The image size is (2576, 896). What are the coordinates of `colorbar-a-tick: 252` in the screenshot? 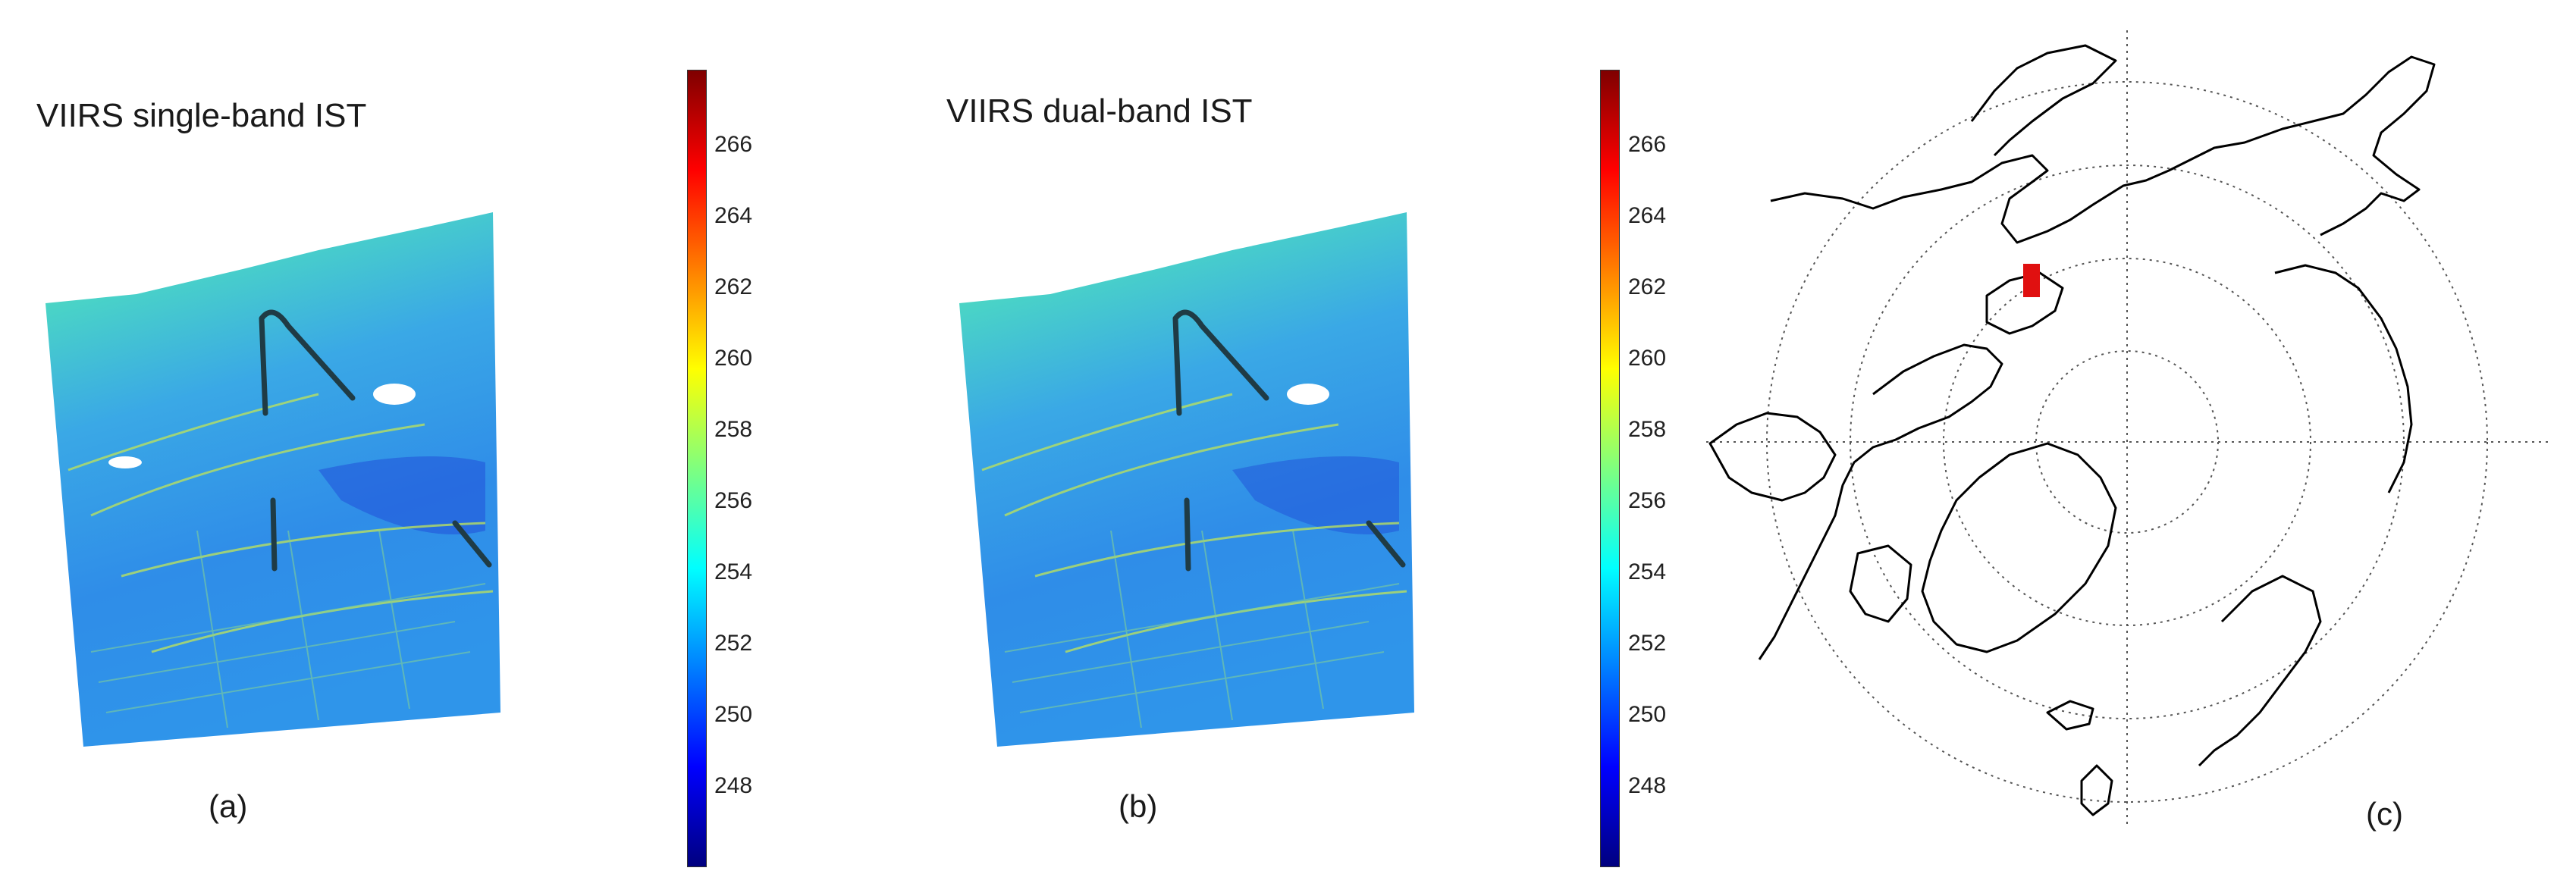 It's located at (733, 643).